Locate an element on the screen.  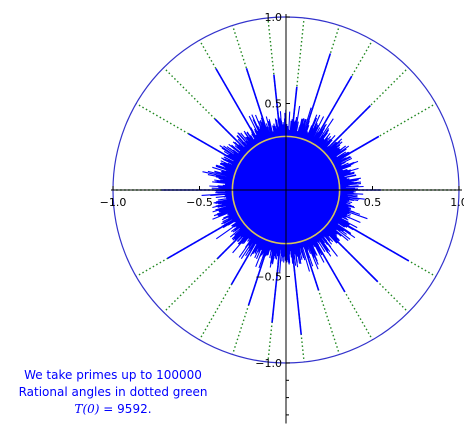
caption-line-2: Rational angles in dotted green is located at coordinates (113, 392).